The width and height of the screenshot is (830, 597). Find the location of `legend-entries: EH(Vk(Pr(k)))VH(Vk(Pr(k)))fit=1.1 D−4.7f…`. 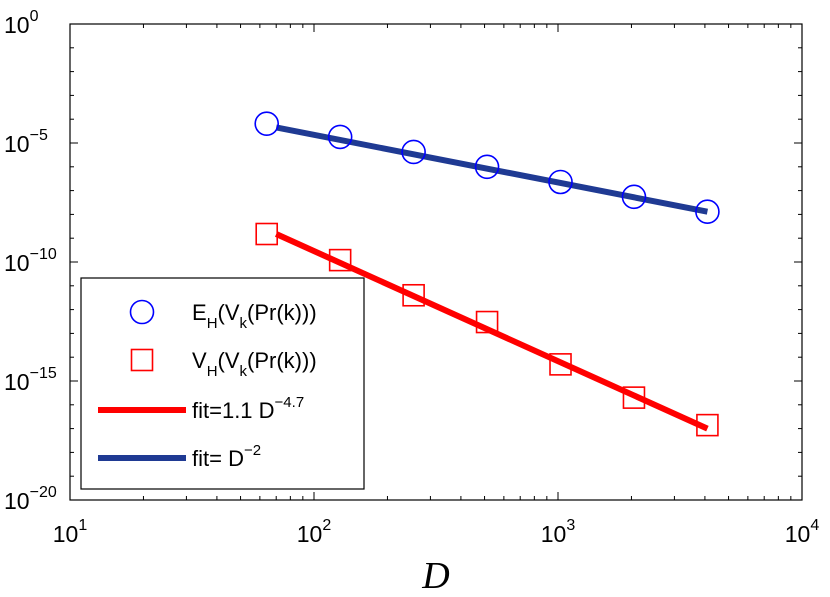

legend-entries: EH(Vk(Pr(k)))VH(Vk(Pr(k)))fit=1.1 D−4.7f… is located at coordinates (207, 385).